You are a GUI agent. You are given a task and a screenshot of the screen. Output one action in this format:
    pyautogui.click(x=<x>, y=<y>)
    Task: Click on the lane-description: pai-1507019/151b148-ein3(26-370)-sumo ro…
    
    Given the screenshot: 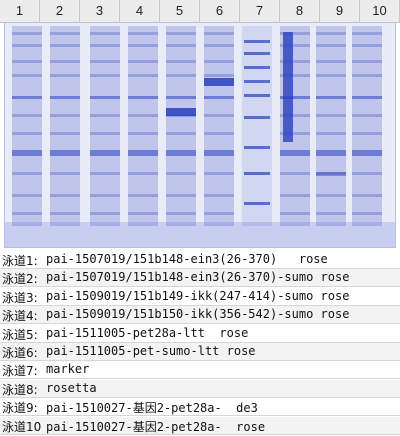 What is the action you would take?
    pyautogui.click(x=198, y=277)
    